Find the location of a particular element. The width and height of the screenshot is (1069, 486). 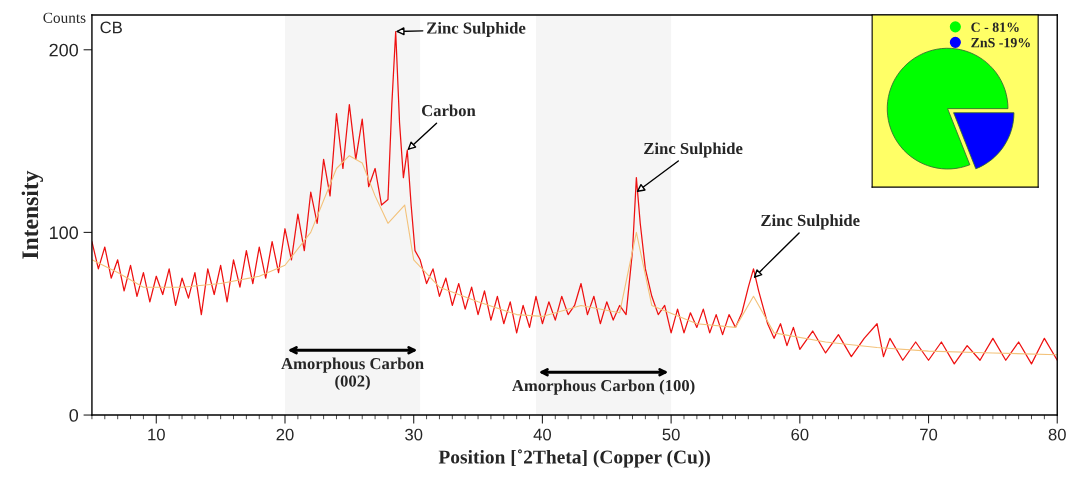

text: Counts is located at coordinates (64, 17).